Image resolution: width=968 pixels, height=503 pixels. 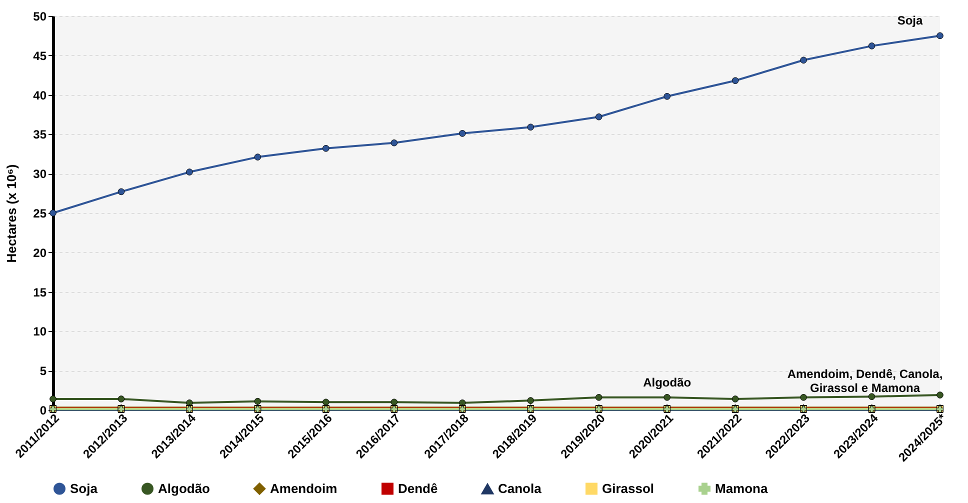 What do you see at coordinates (628, 488) in the screenshot?
I see `legend-label: Girassol` at bounding box center [628, 488].